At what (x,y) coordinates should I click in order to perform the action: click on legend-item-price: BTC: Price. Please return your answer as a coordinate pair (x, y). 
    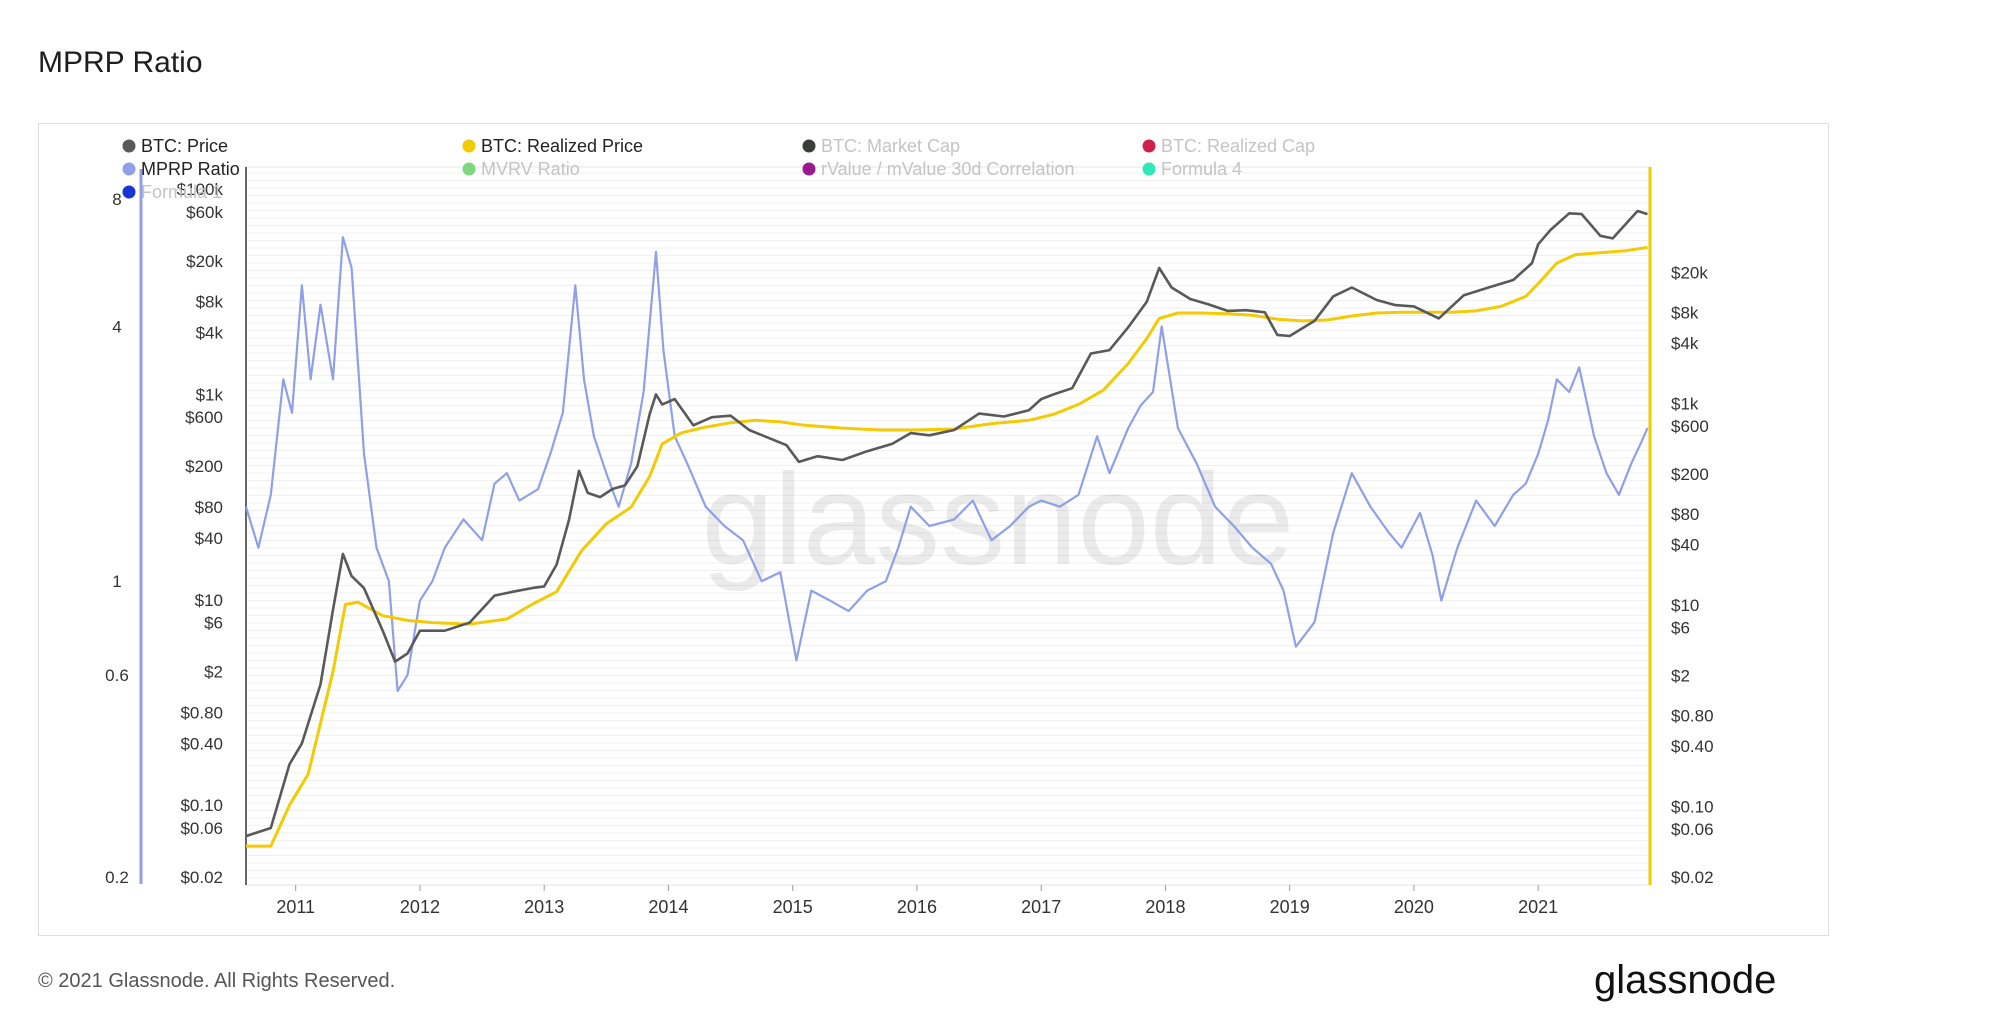
    Looking at the image, I should click on (175, 146).